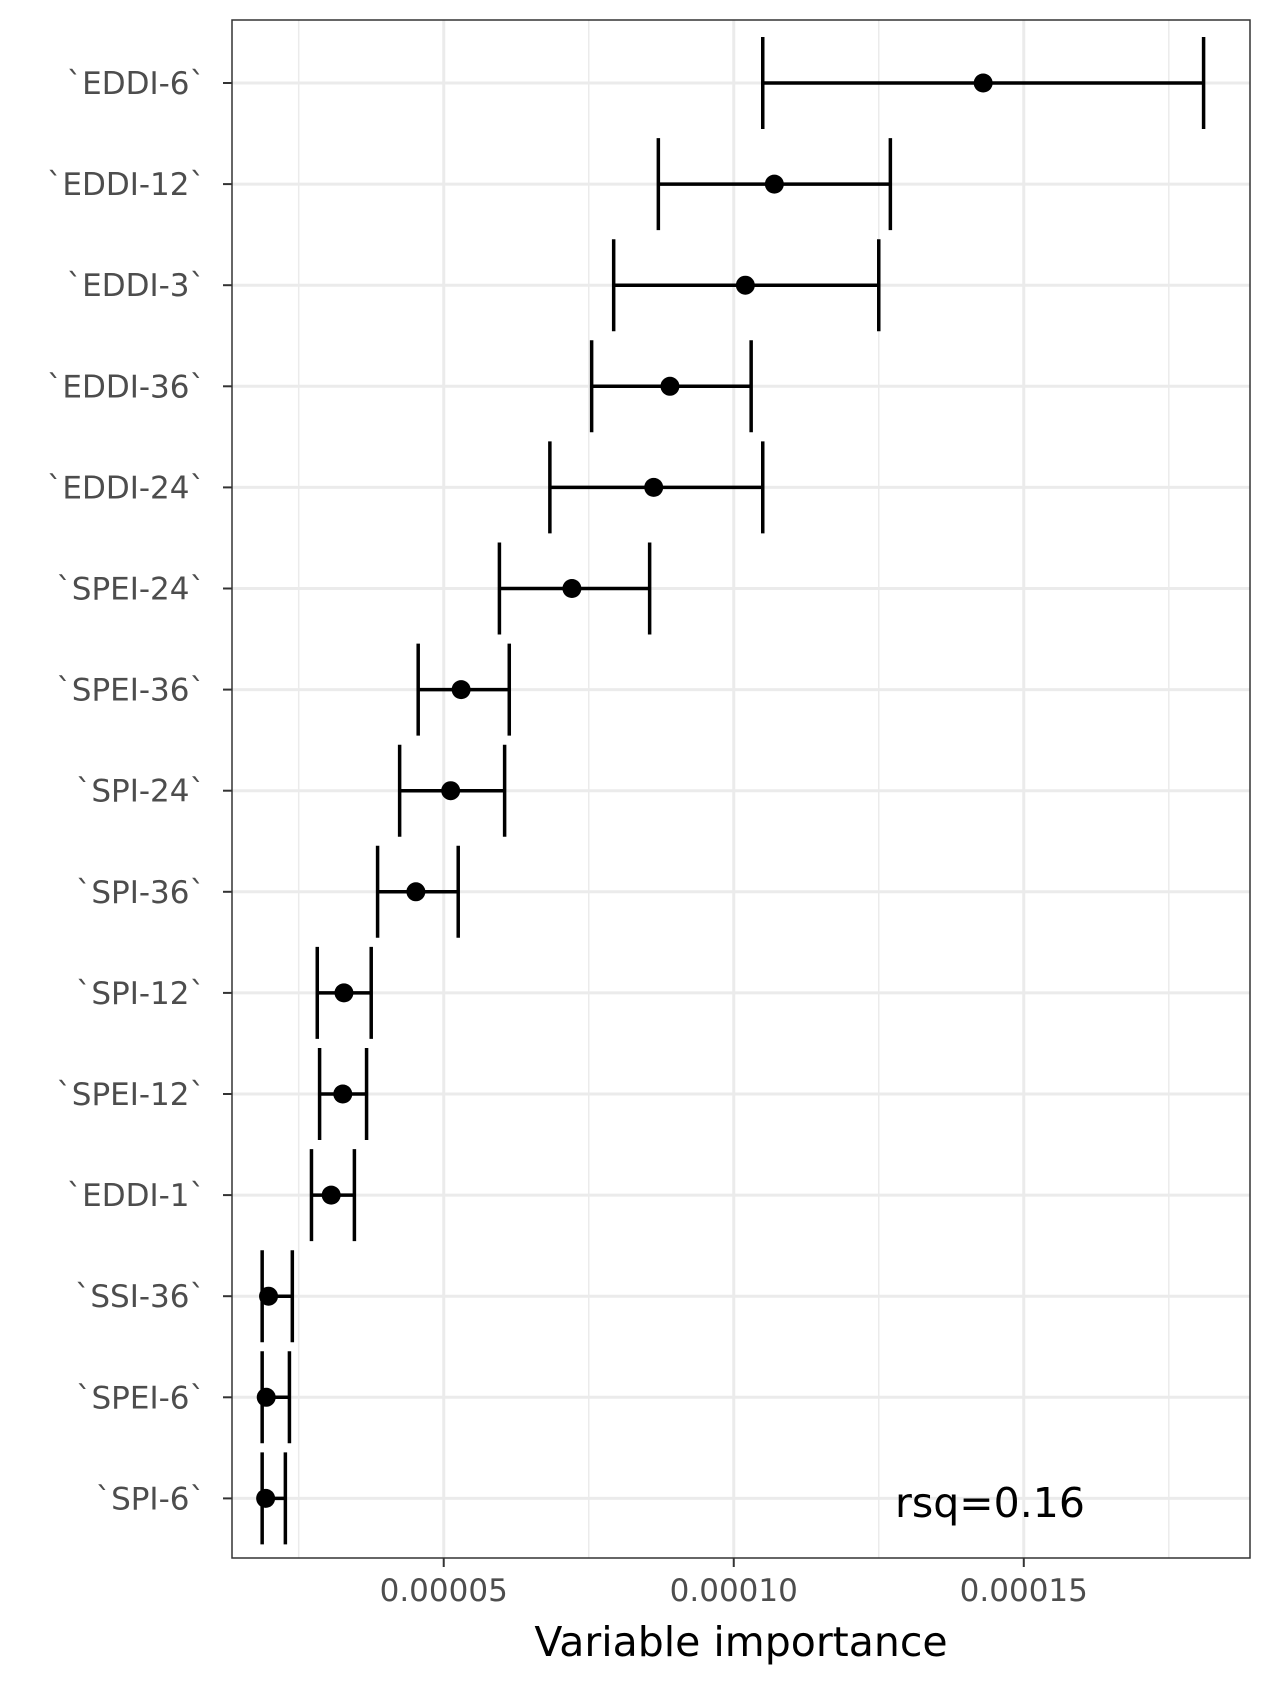  I want to click on y-tick-label: `SPEI-24`, so click(130, 590).